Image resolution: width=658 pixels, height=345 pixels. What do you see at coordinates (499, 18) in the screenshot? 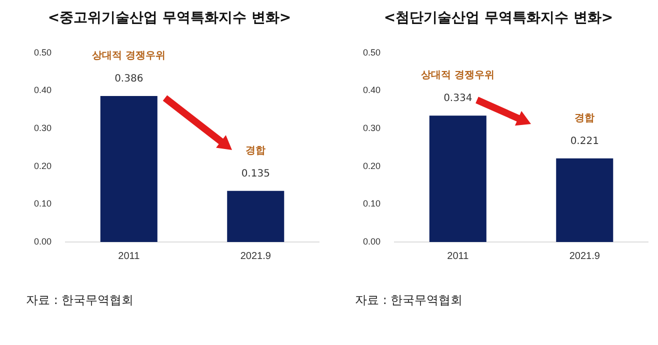
I see `chart-title: <첨단기술산업 무역특화지수 변화>` at bounding box center [499, 18].